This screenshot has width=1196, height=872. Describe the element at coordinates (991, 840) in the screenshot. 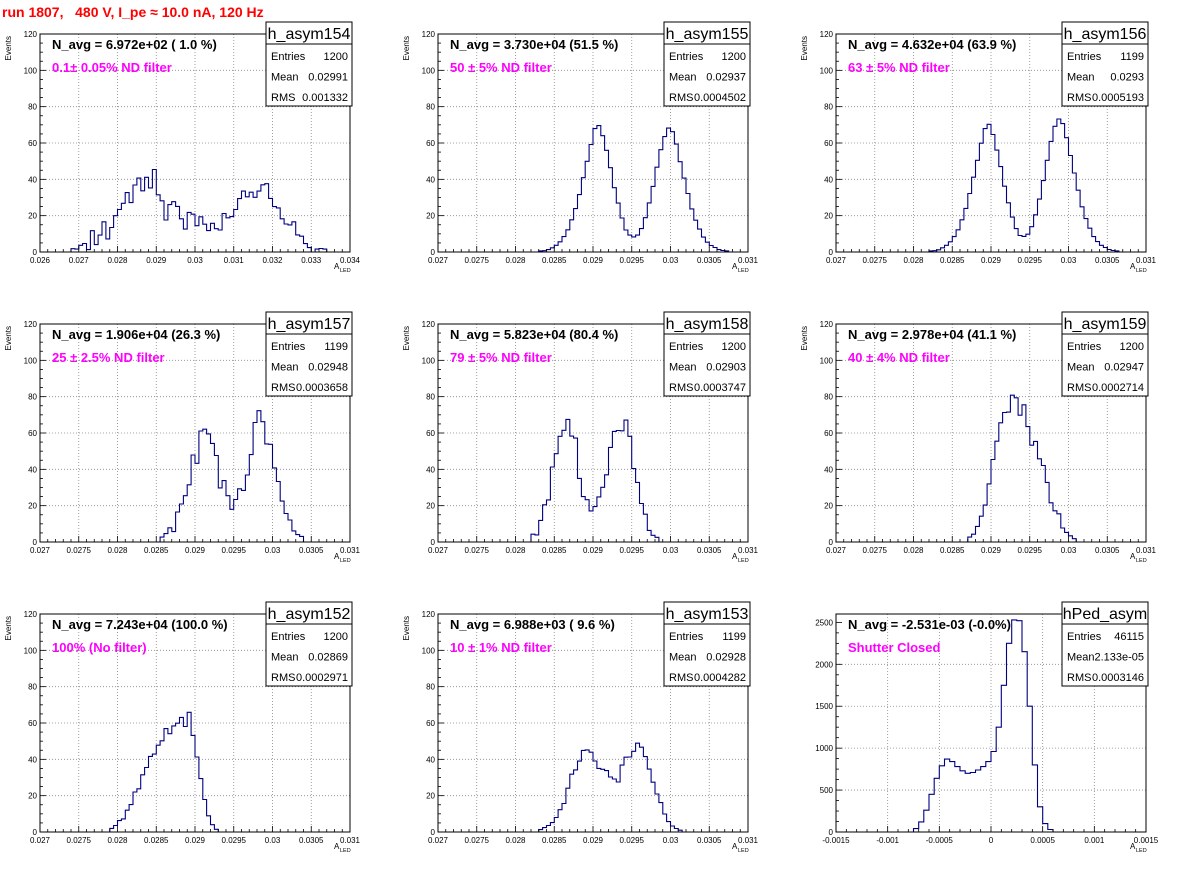

I see `x-tick-label: 0` at that location.